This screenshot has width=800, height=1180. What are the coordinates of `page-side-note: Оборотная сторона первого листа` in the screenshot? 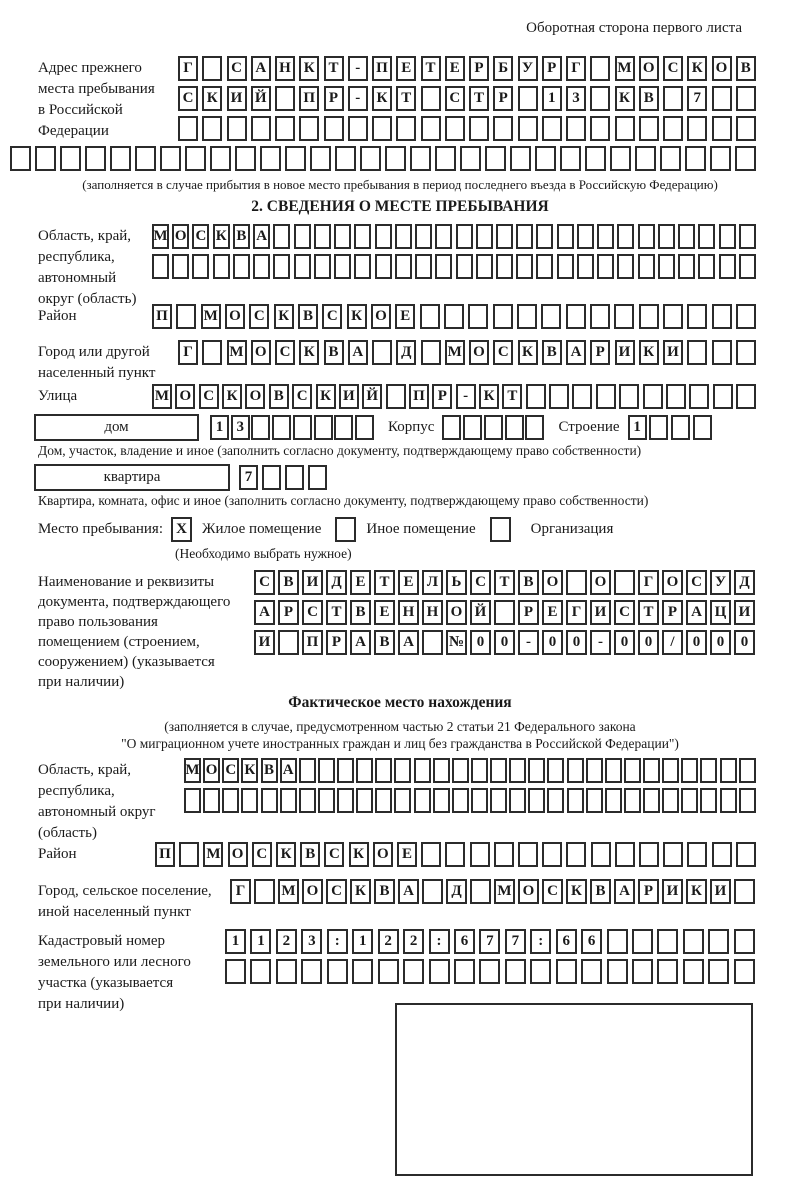 It's located at (634, 28).